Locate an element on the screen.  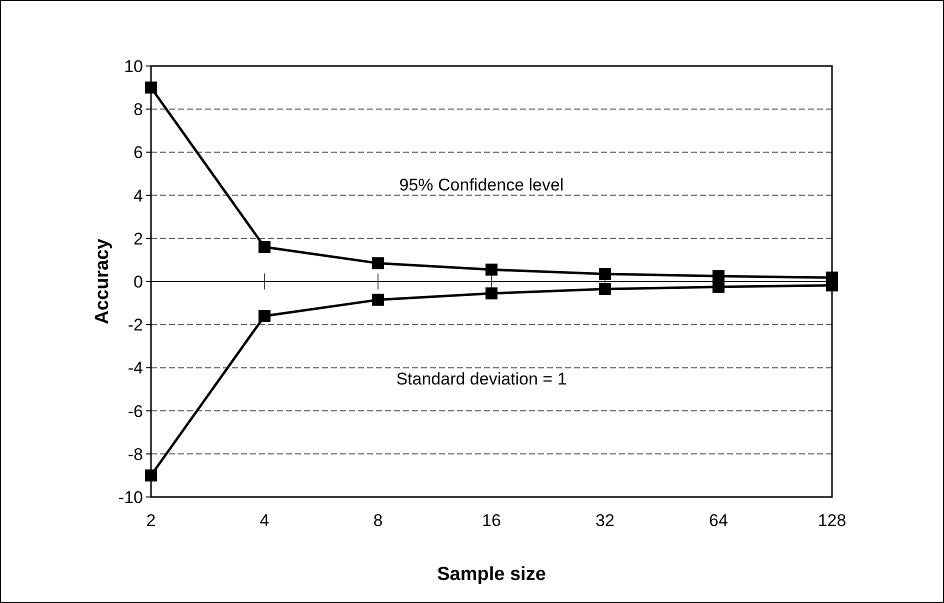
y-tick-label: -2 is located at coordinates (135, 325).